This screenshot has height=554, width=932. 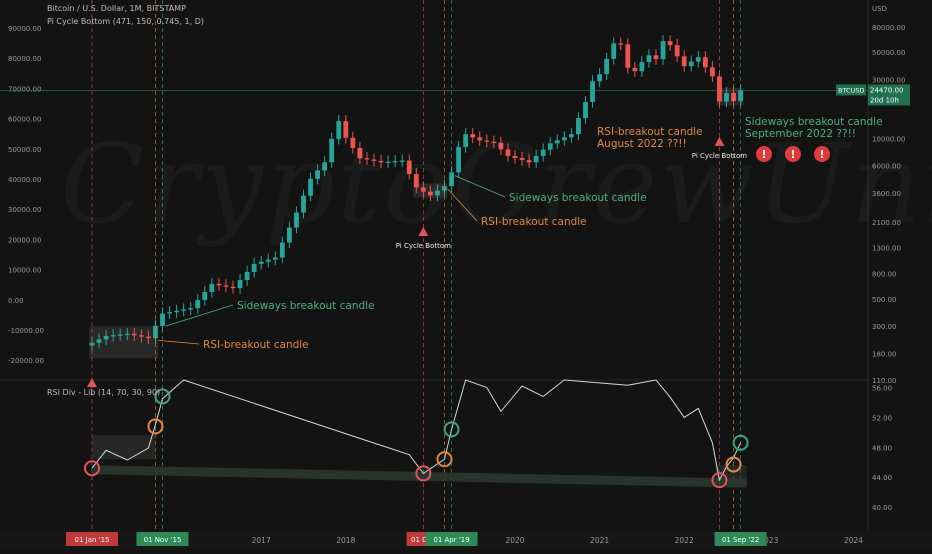 I want to click on time-highlight-label: 01 Apr '19, so click(x=451, y=540).